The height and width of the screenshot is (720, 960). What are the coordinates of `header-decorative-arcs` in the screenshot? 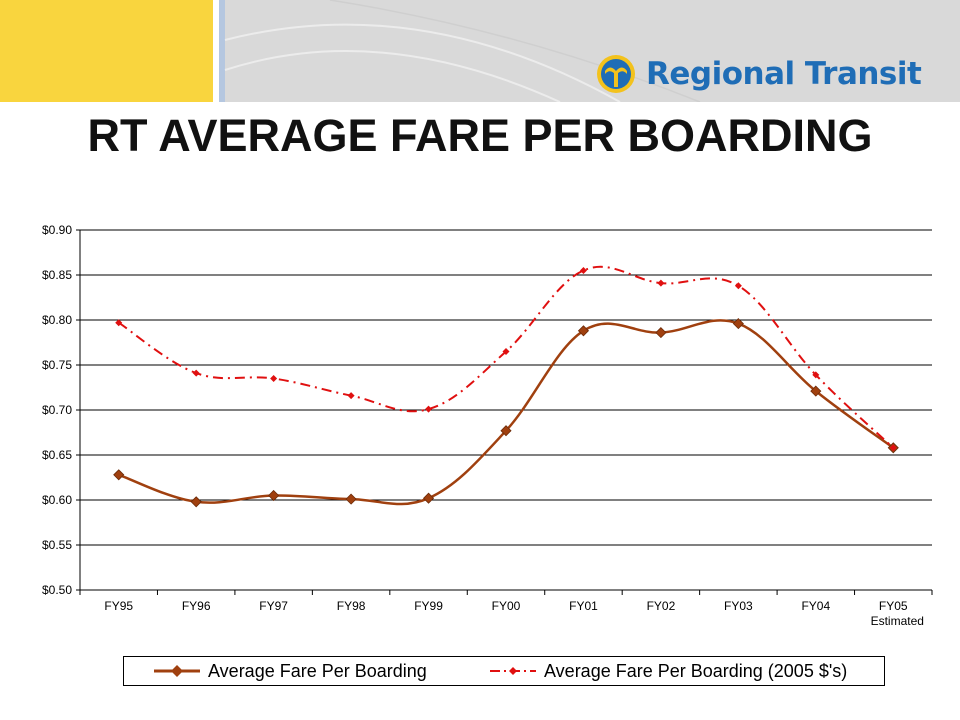 It's located at (462, 51).